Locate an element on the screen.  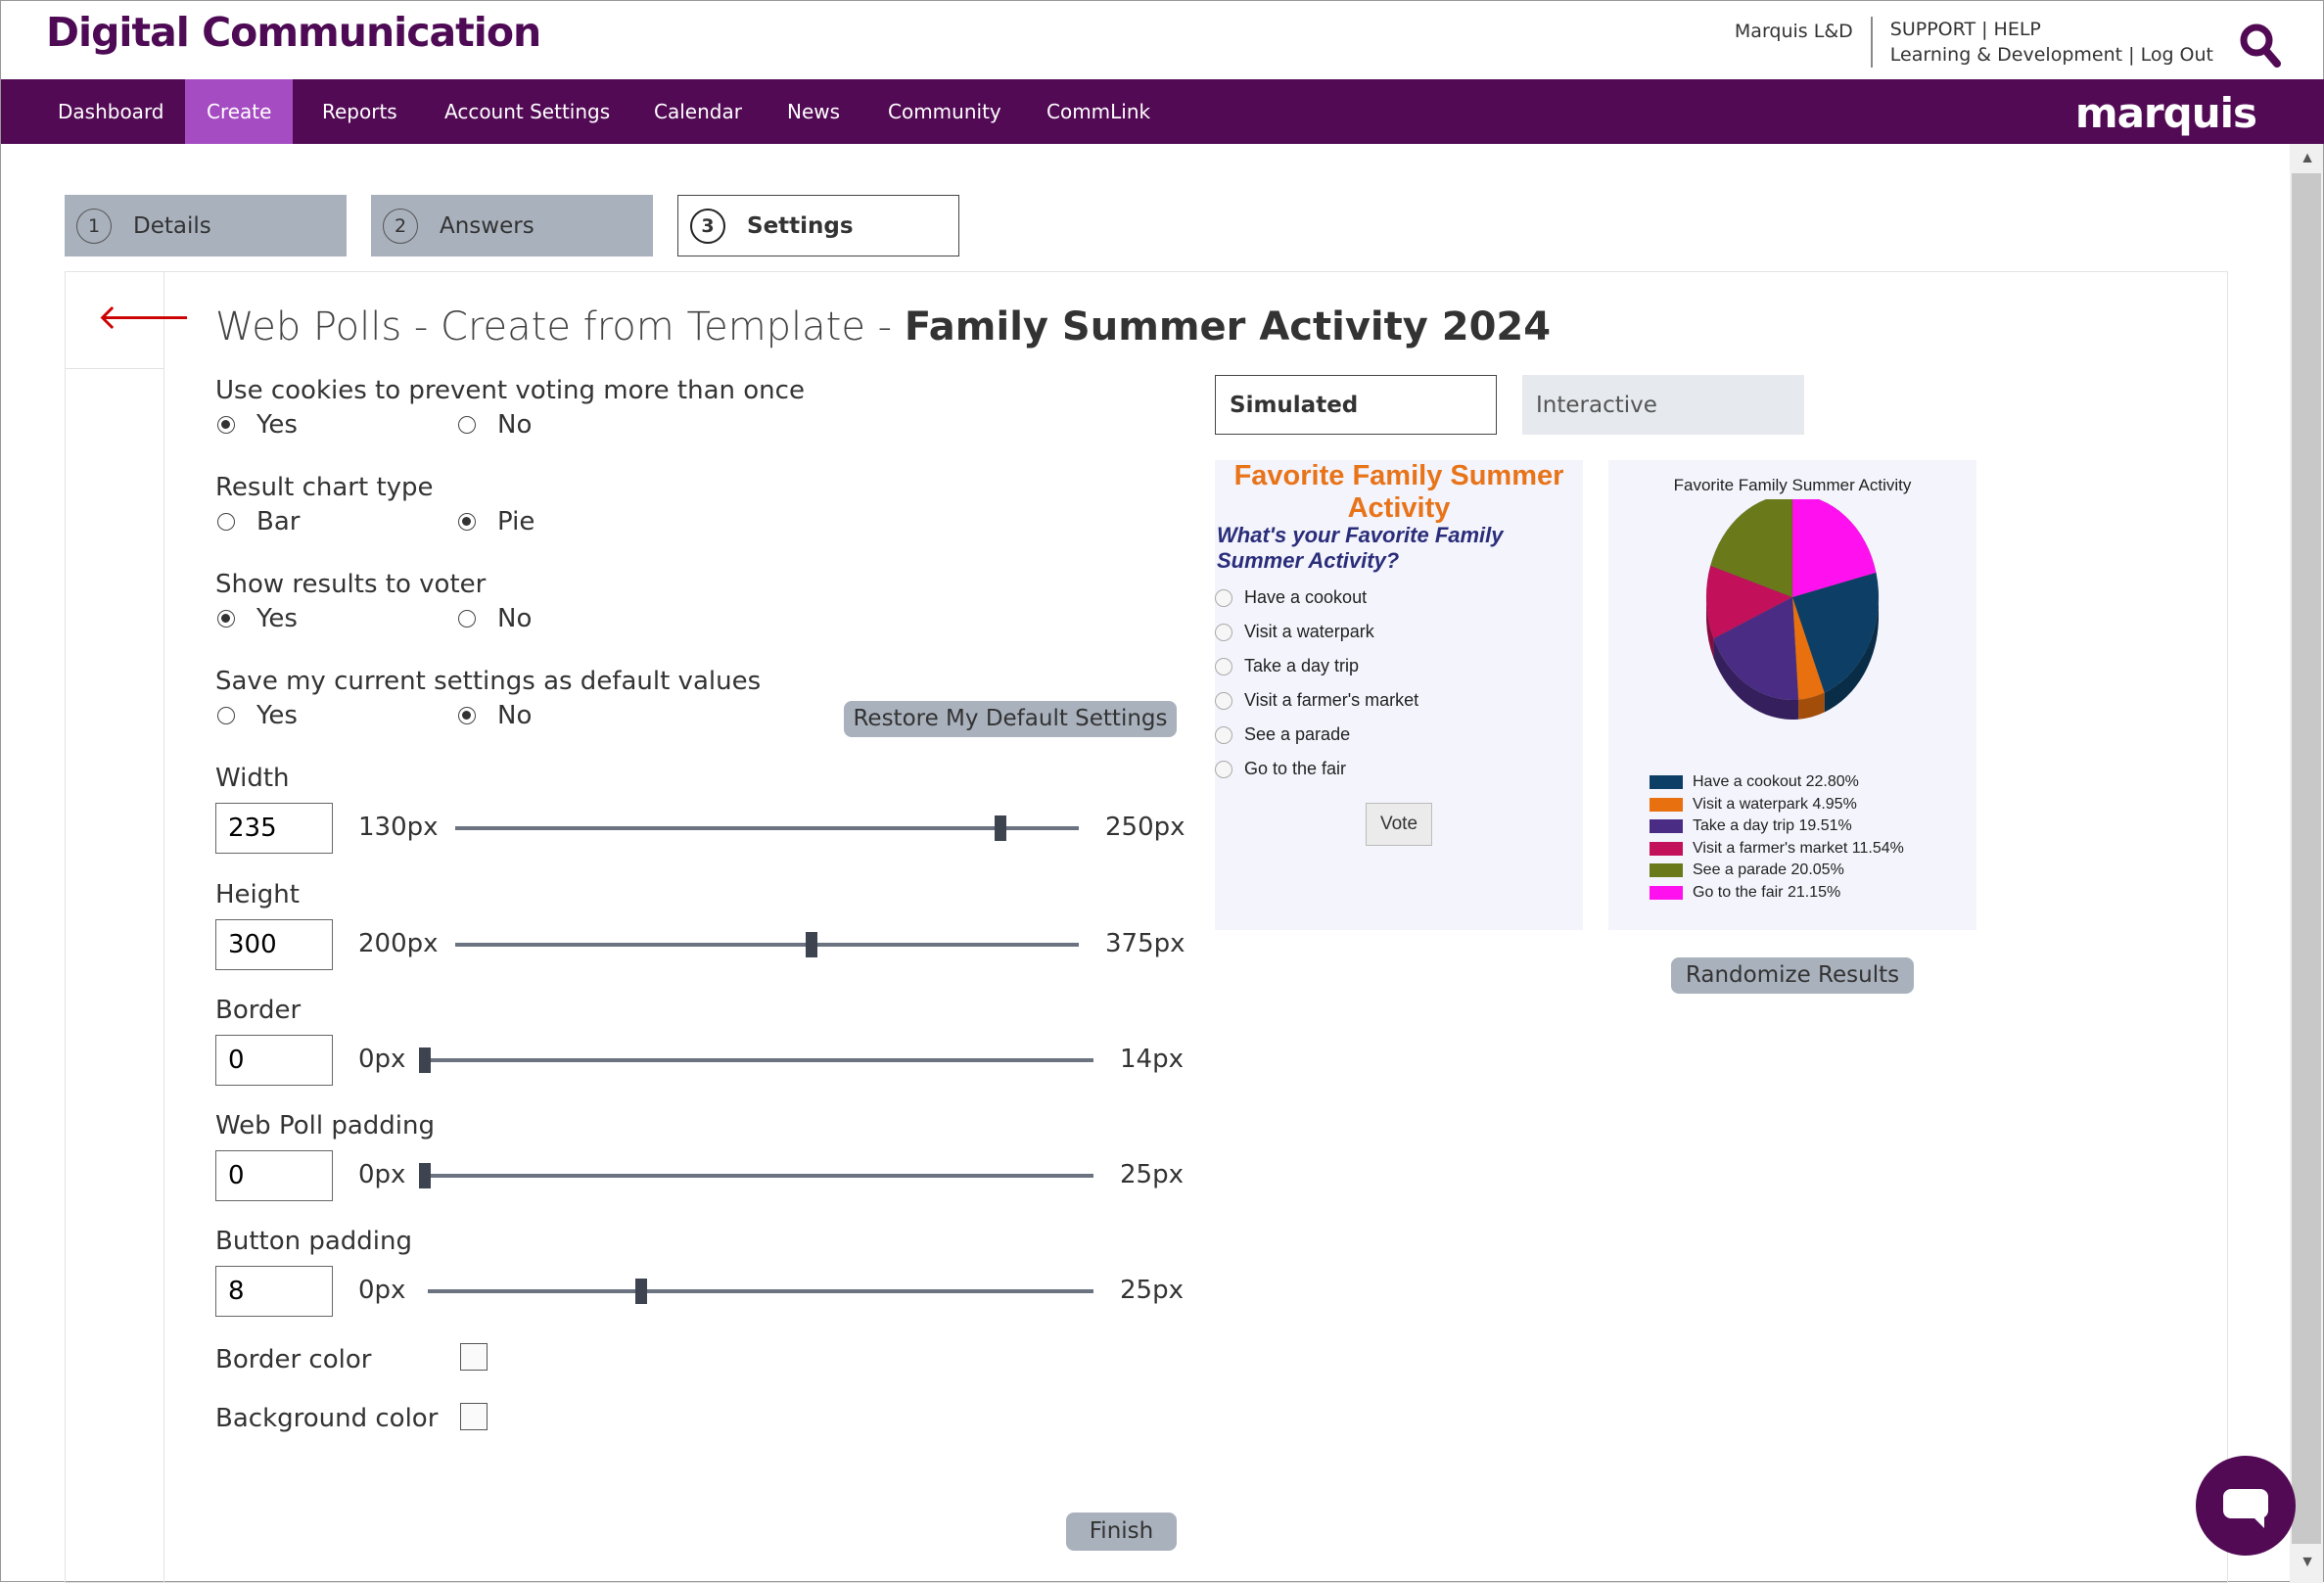
background-color-swatch is located at coordinates (474, 1416).